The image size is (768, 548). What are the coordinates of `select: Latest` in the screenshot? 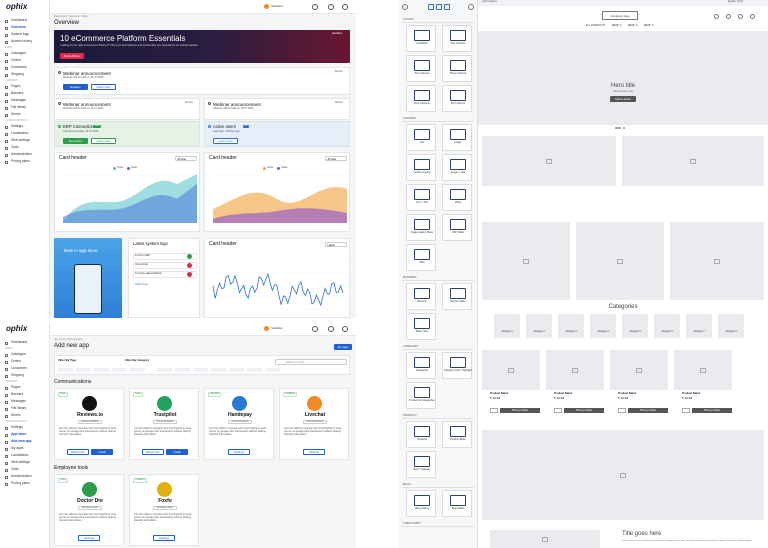 It's located at (336, 244).